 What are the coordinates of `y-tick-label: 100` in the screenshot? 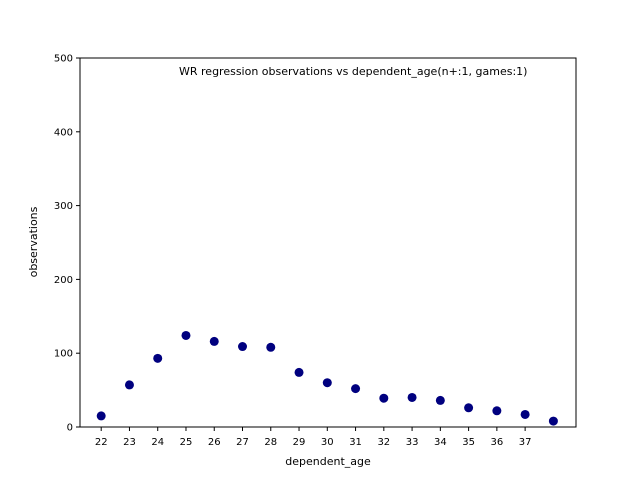 It's located at (63, 354).